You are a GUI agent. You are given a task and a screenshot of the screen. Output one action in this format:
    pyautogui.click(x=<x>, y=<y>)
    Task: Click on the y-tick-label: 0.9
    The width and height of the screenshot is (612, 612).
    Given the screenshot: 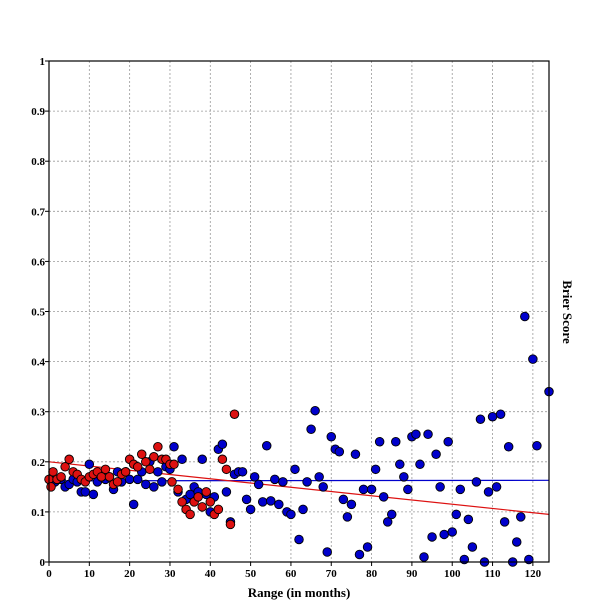 What is the action you would take?
    pyautogui.click(x=38, y=112)
    